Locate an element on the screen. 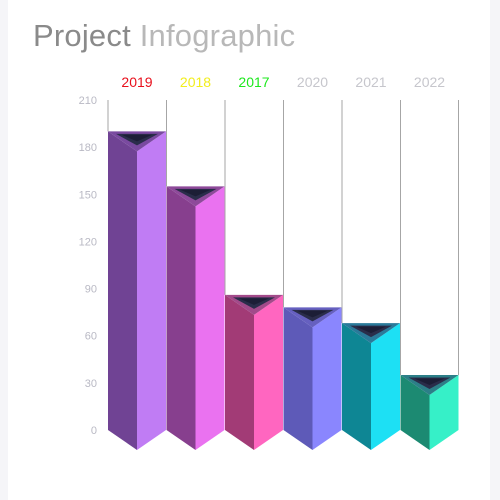 This screenshot has height=500, width=500. category-label: 2018 is located at coordinates (195, 82).